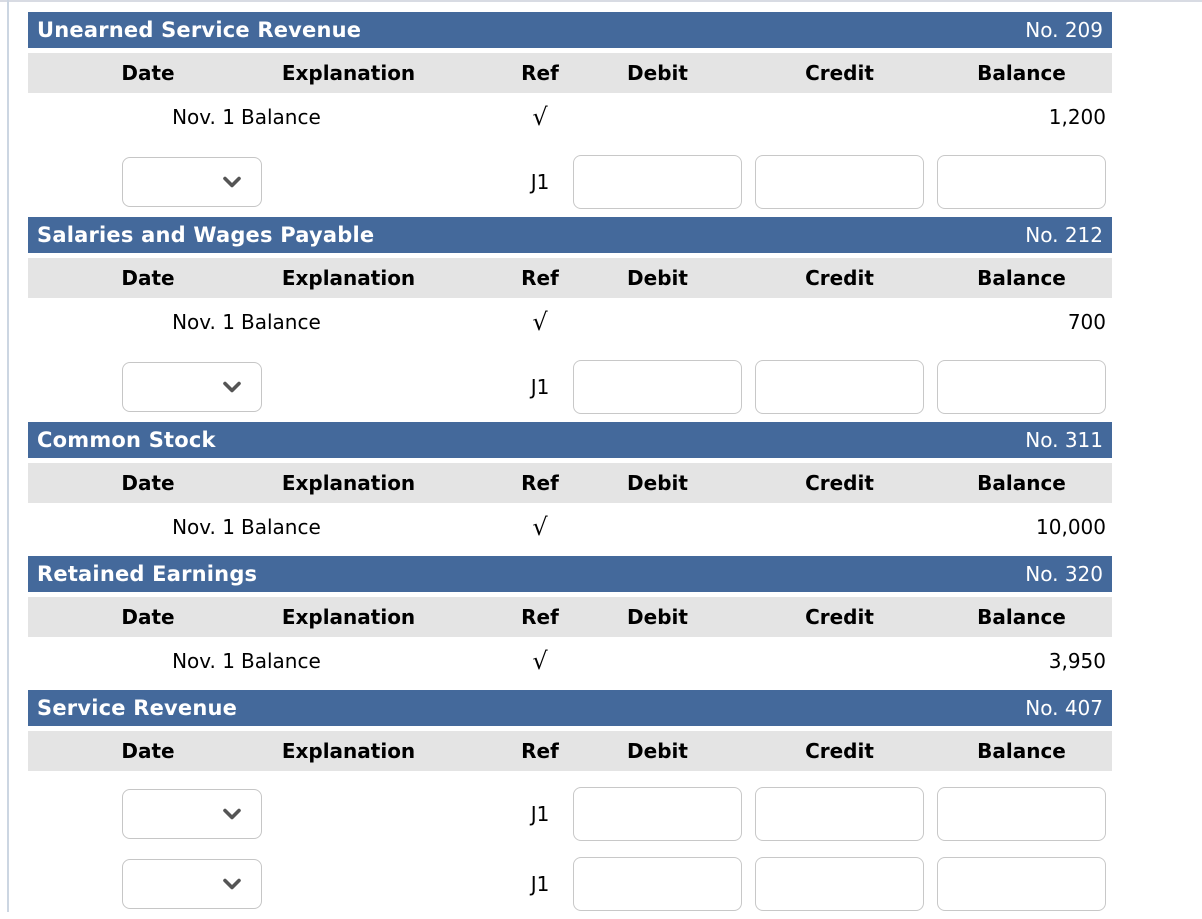 Image resolution: width=1202 pixels, height=919 pixels. Describe the element at coordinates (206, 235) in the screenshot. I see `account-title: Salaries and Wages Payable` at that location.